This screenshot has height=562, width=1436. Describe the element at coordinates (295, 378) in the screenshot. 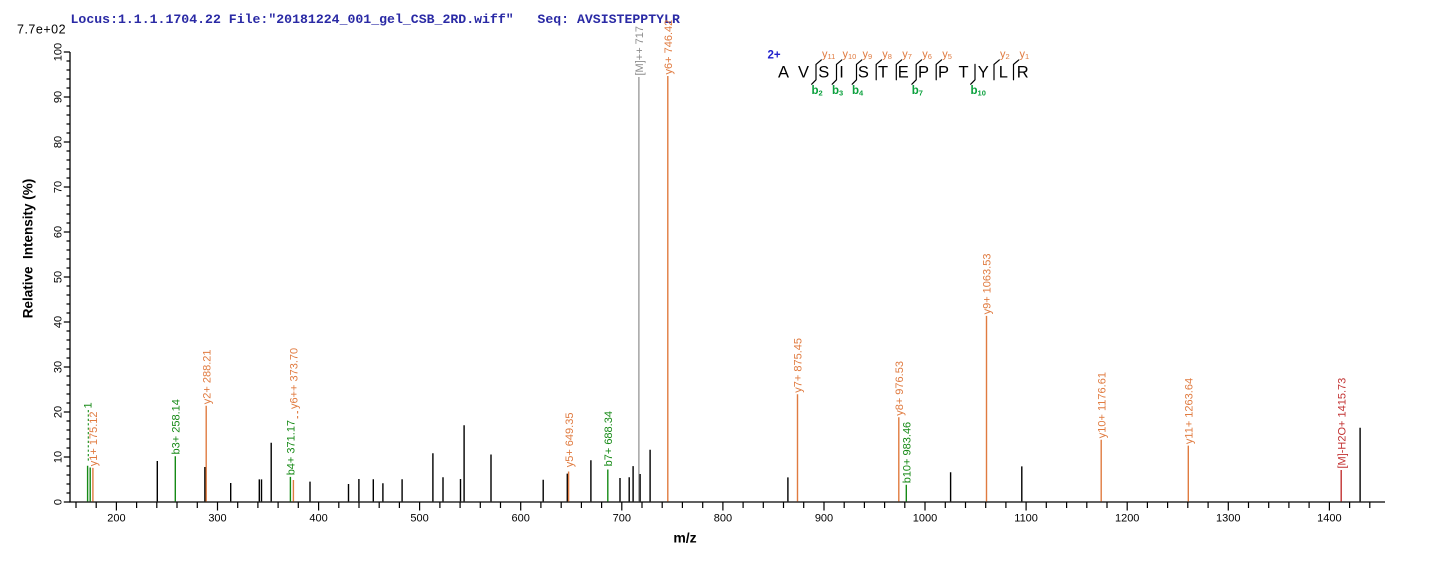

I see `svg-text: y6++ 373.70` at that location.